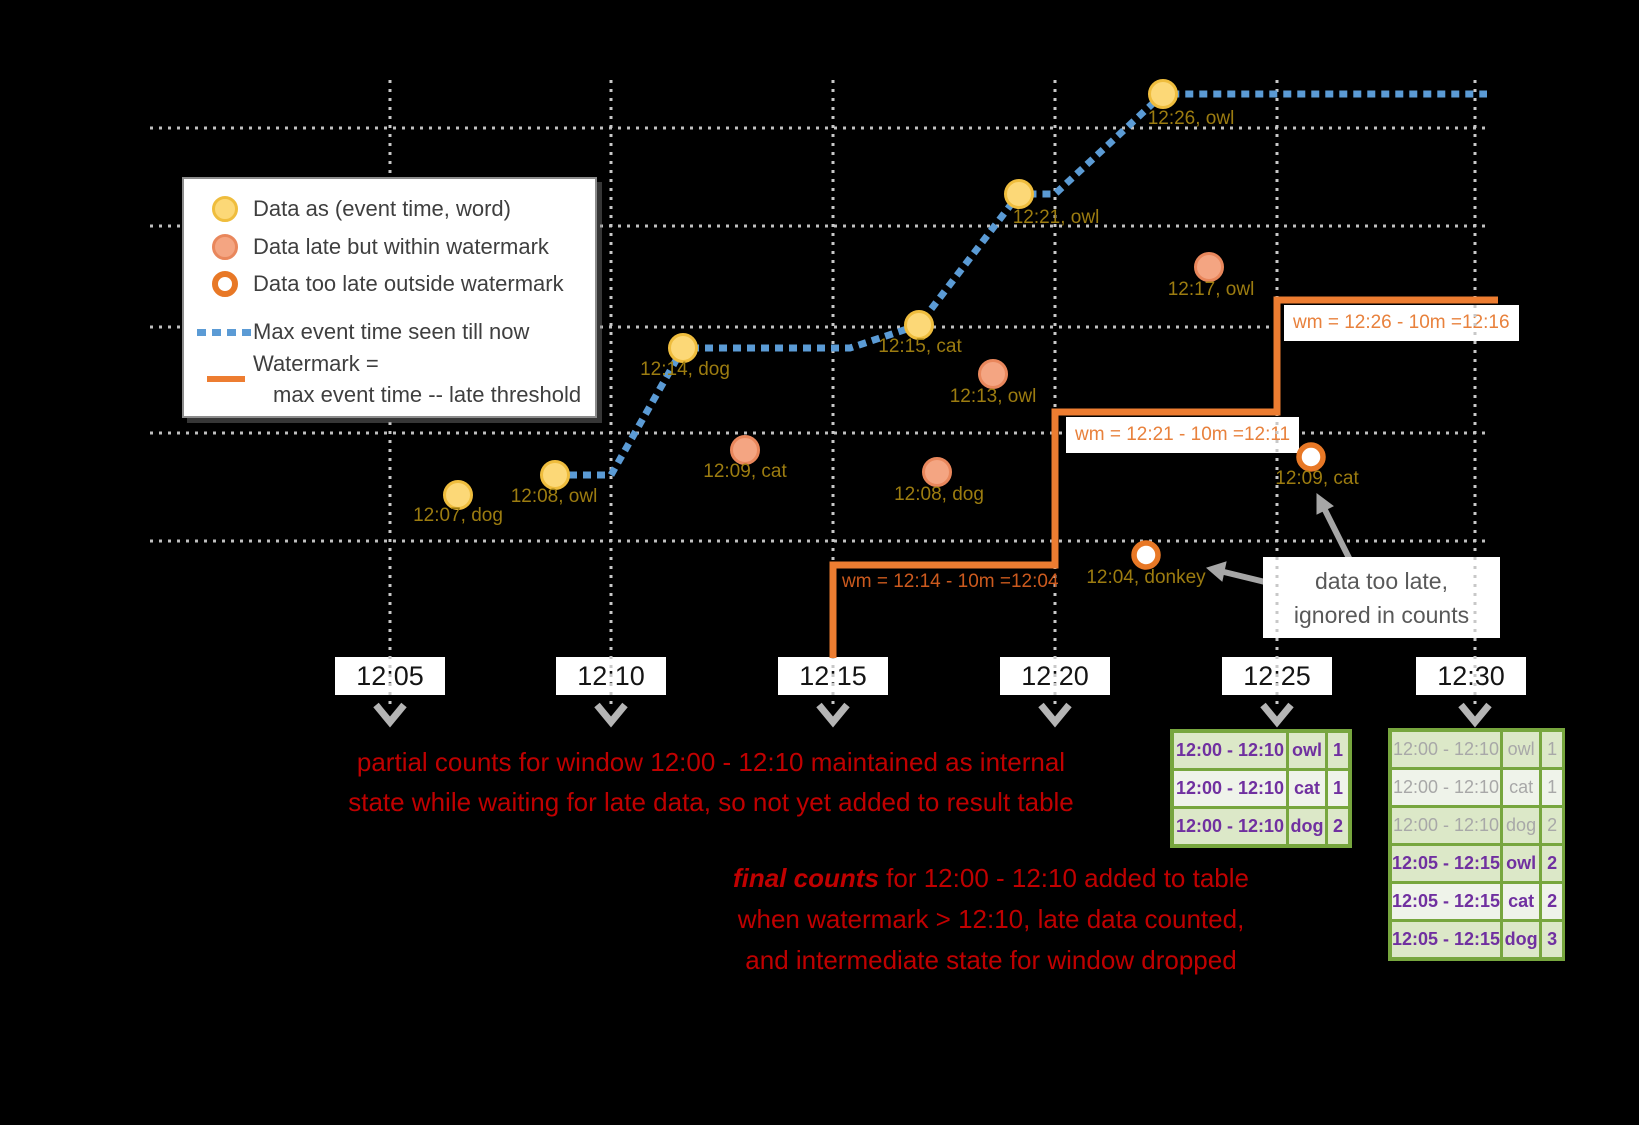  I want to click on data-point-label: 12:26, owl, so click(1191, 118).